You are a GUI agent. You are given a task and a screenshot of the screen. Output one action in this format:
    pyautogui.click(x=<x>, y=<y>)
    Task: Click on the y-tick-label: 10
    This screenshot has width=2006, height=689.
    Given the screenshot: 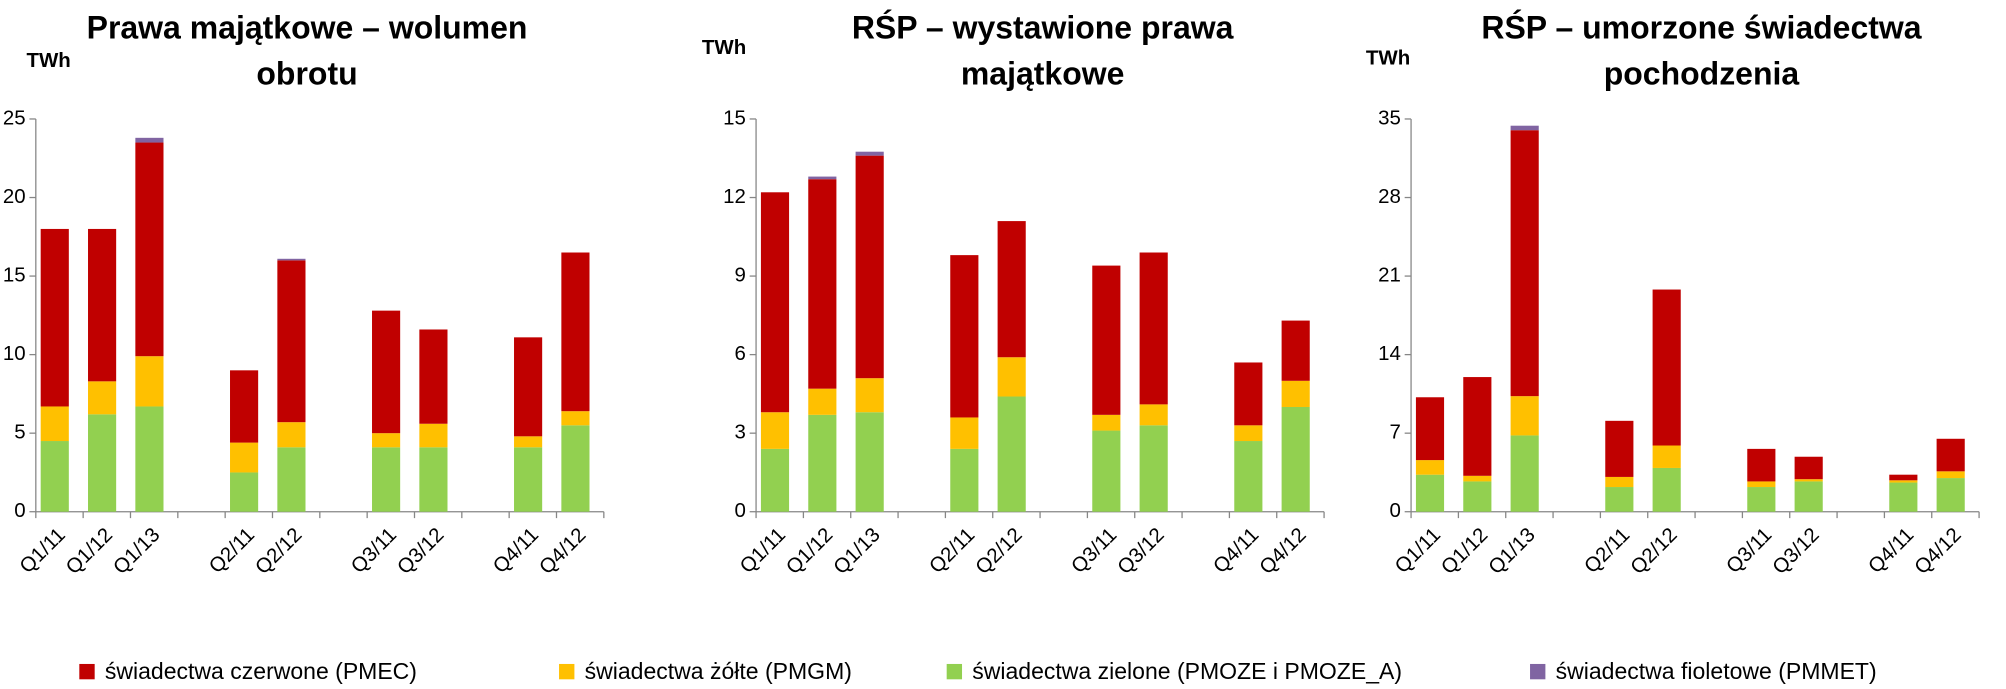 What is the action you would take?
    pyautogui.click(x=14, y=353)
    